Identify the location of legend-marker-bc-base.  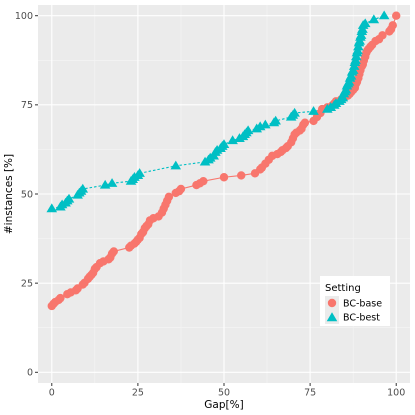
(332, 303).